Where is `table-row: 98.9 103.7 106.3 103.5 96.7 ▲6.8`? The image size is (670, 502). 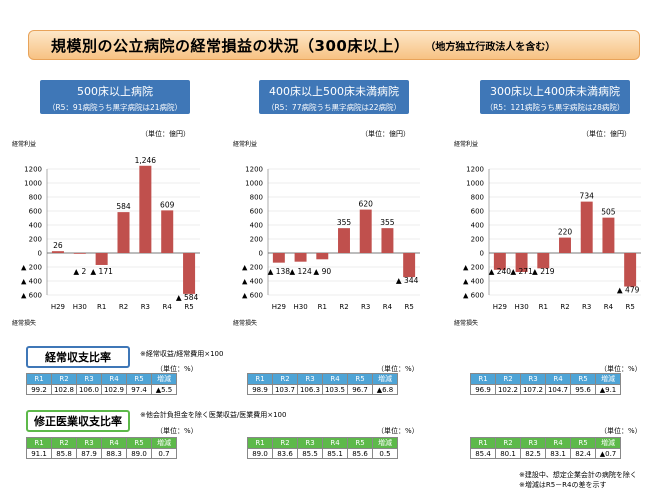 table-row: 98.9 103.7 106.3 103.5 96.7 ▲6.8 is located at coordinates (322, 389).